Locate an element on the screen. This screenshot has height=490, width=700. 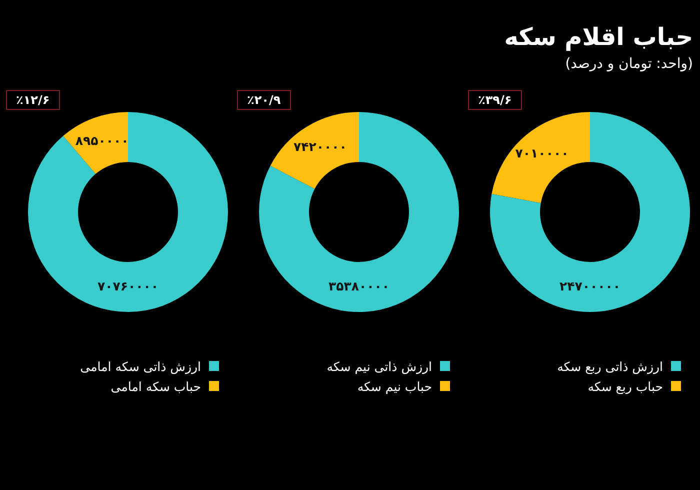
data-label: ۲۴۷۰۰۰۰۰ is located at coordinates (590, 286).